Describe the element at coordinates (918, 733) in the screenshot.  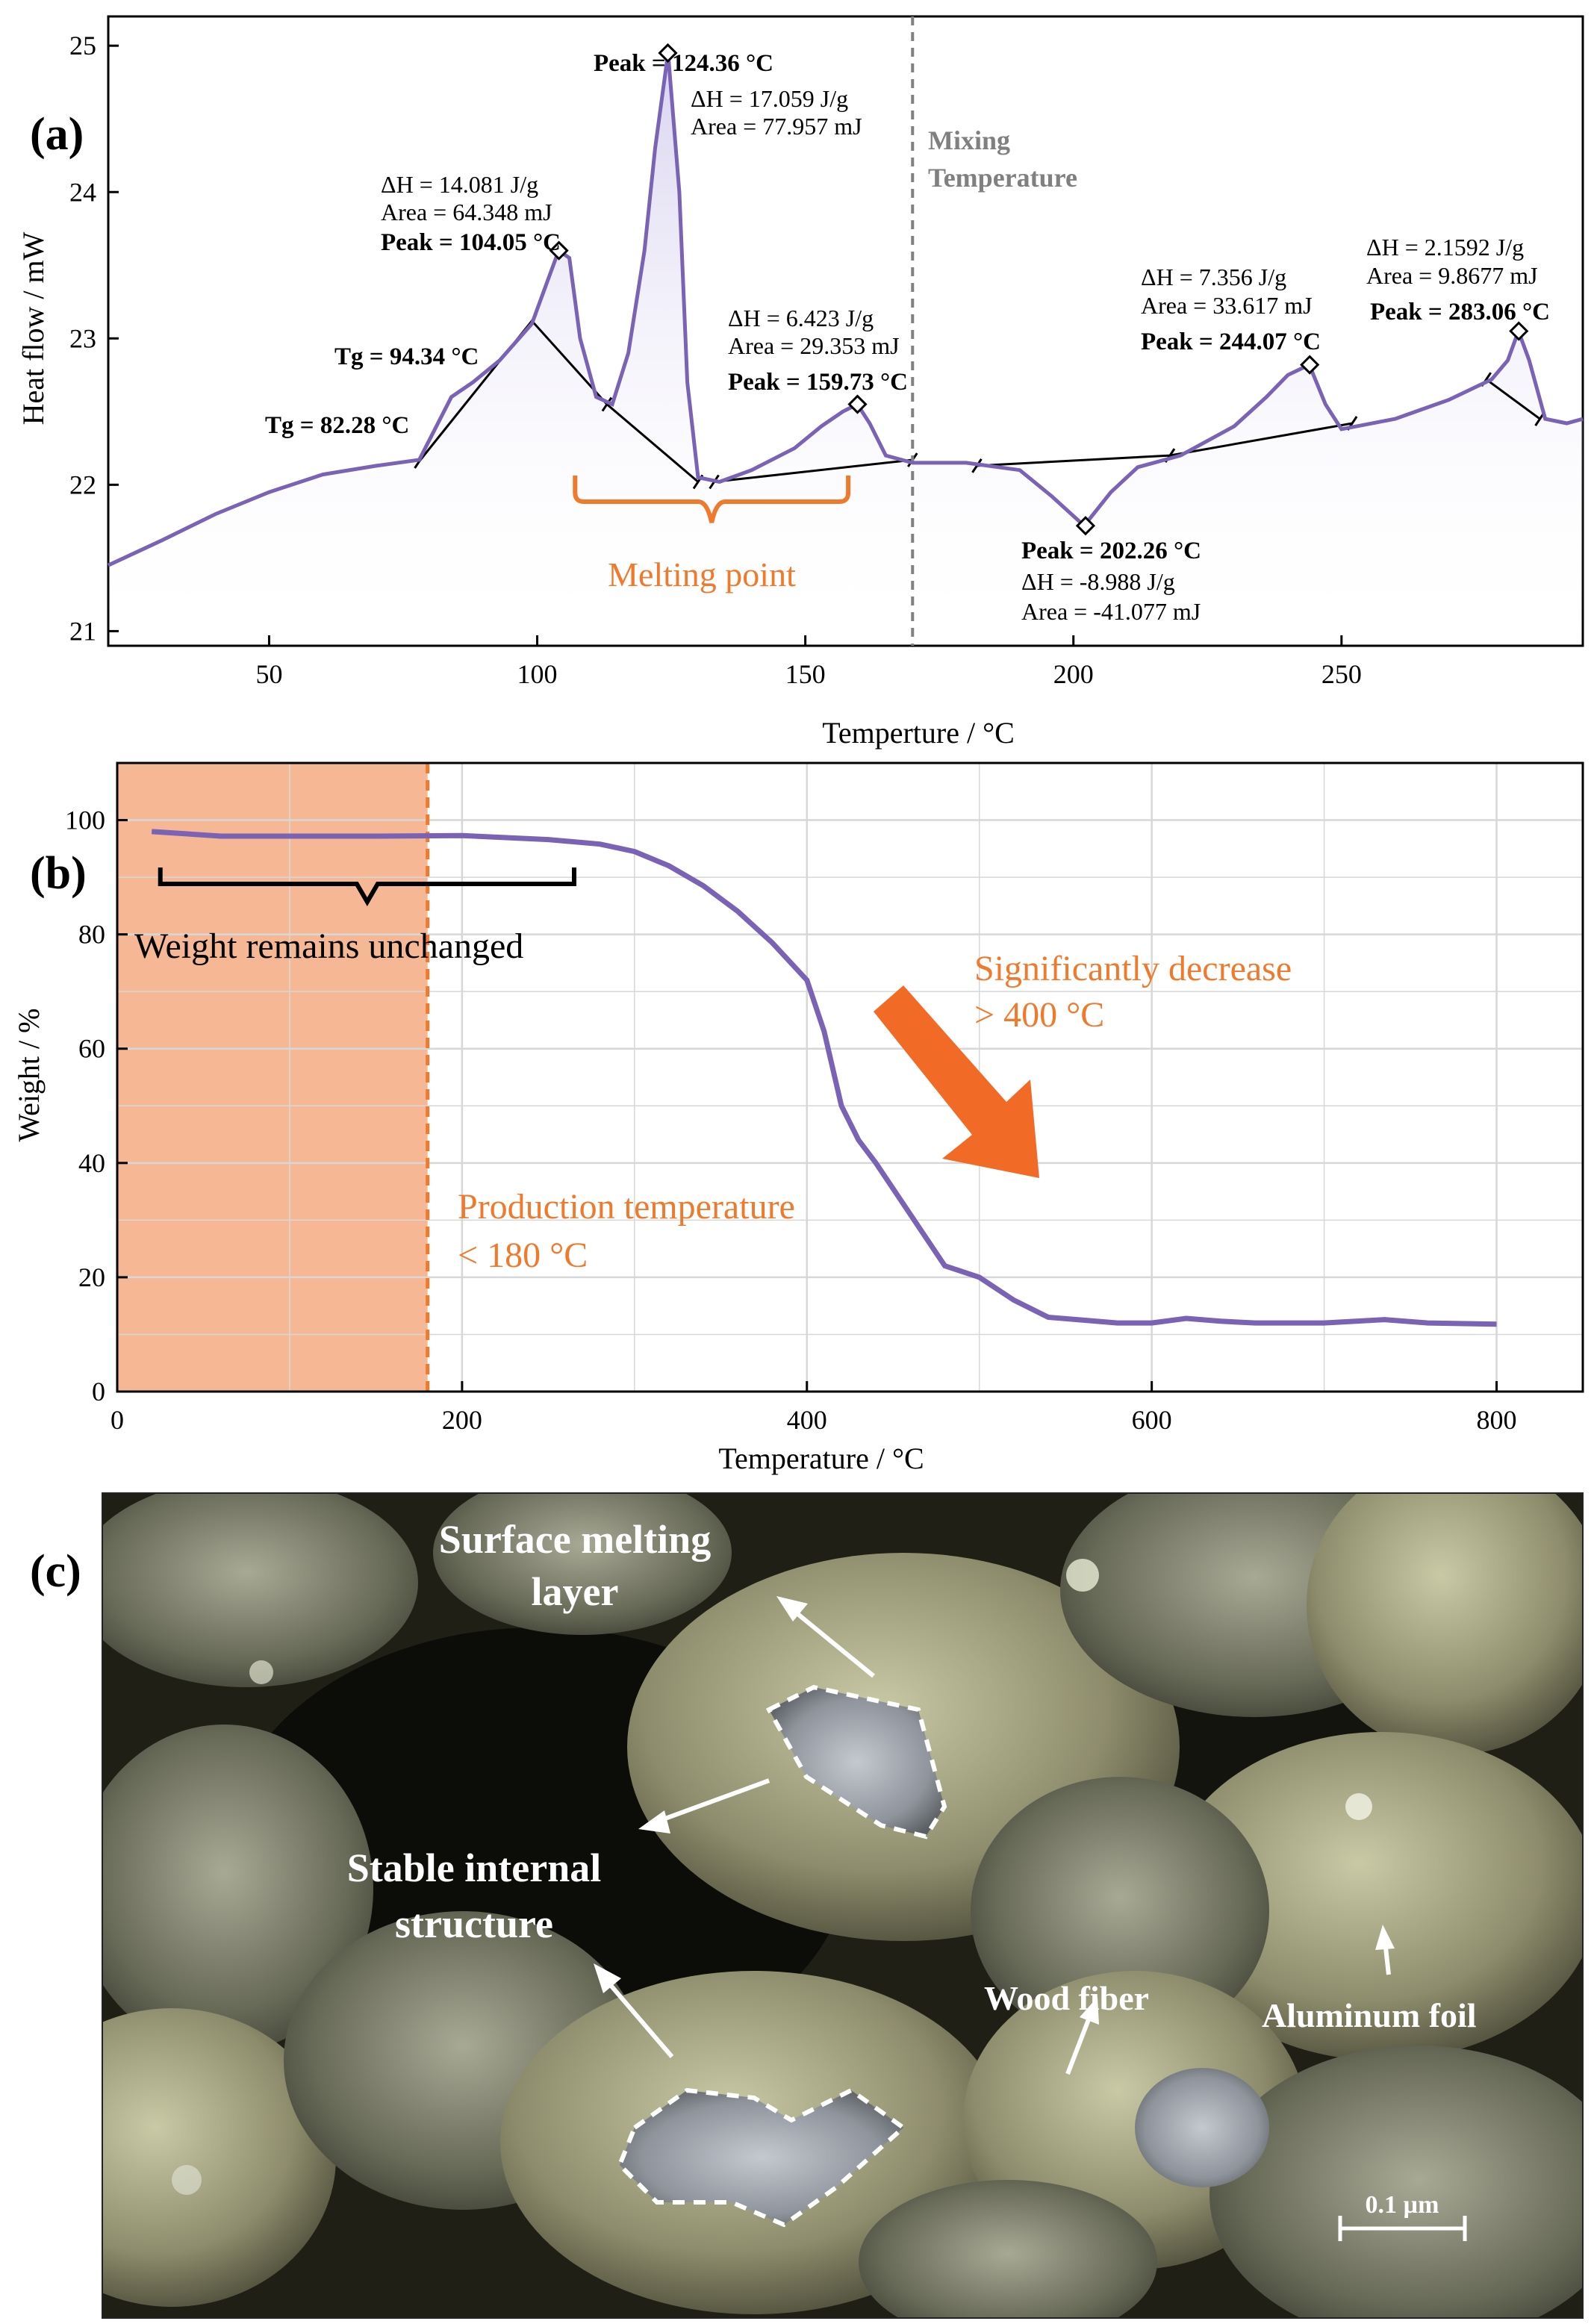
I see `dsc-x-axis-label: Temperture / °C` at that location.